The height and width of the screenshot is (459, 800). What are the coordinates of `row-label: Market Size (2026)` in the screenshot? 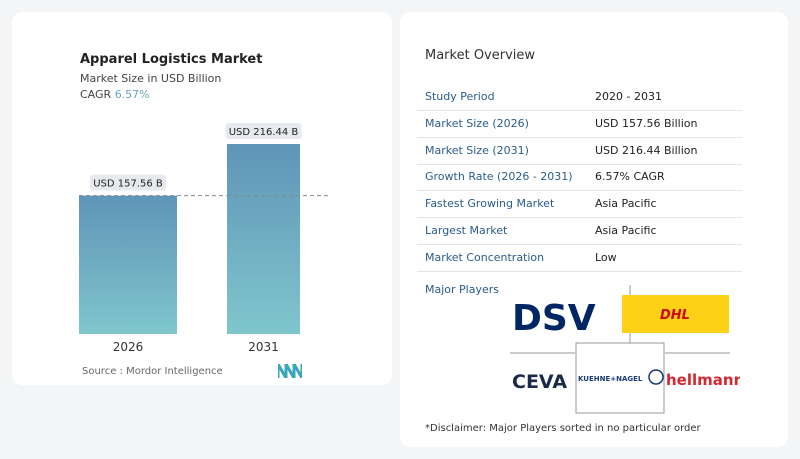 It's located at (477, 123).